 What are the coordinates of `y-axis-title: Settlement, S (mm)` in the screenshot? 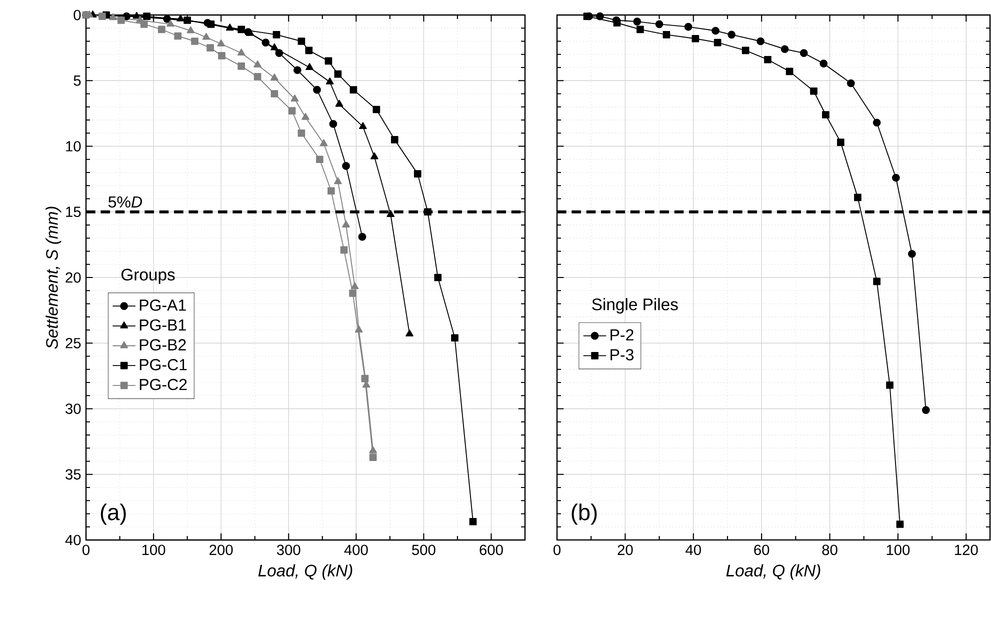 It's located at (54, 277).